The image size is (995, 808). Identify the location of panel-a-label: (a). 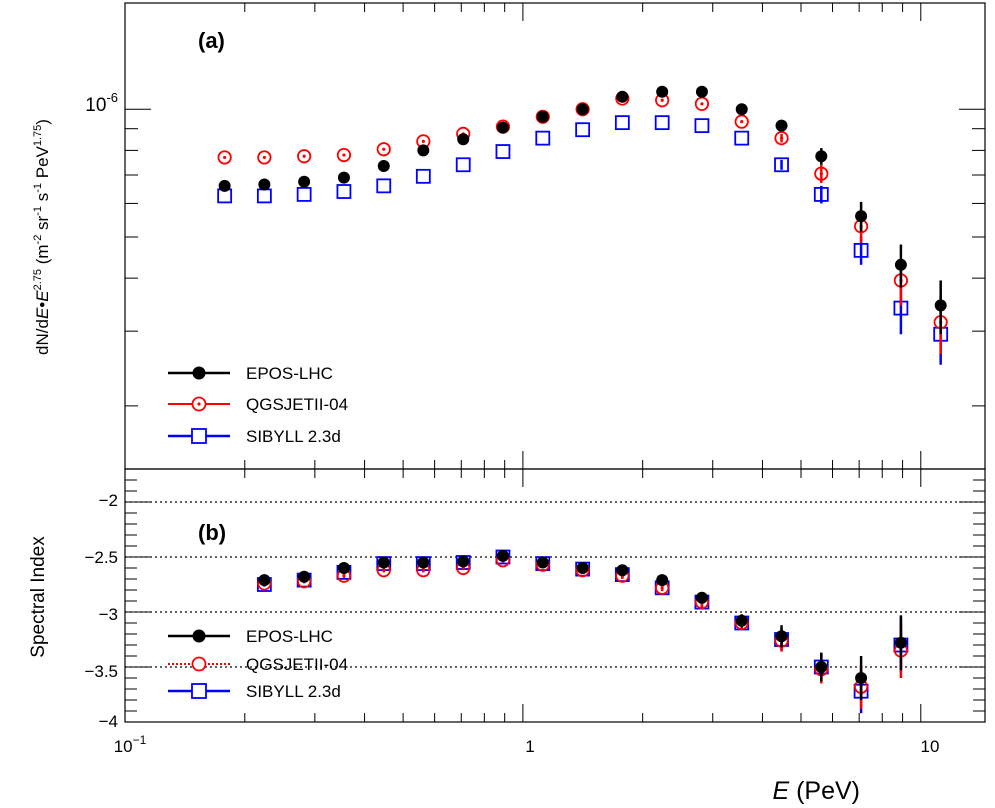
(211, 40).